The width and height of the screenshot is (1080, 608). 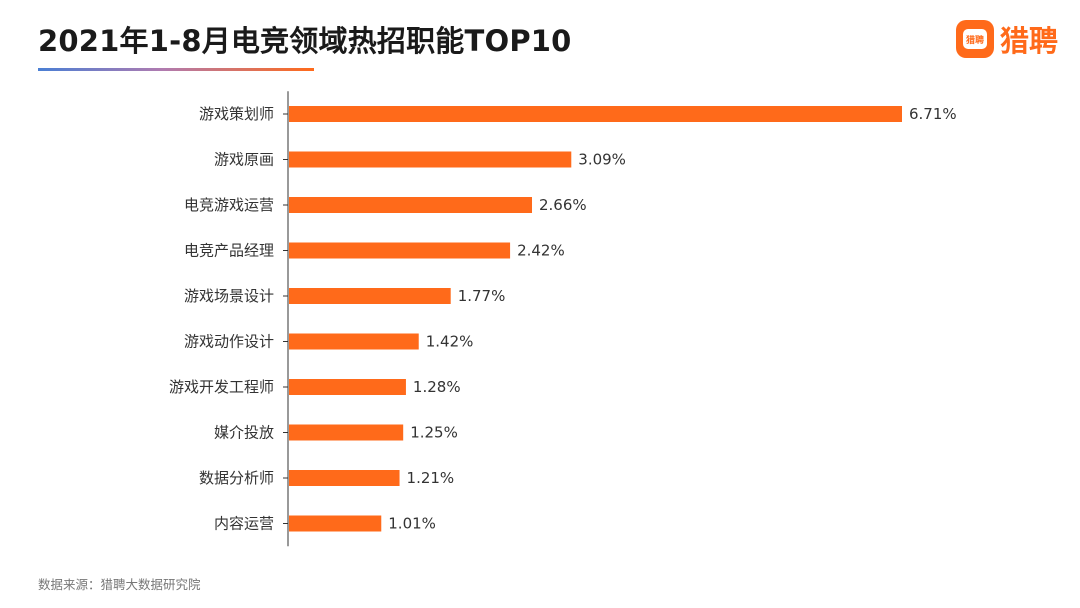 I want to click on data-label: 3.09%, so click(x=602, y=160).